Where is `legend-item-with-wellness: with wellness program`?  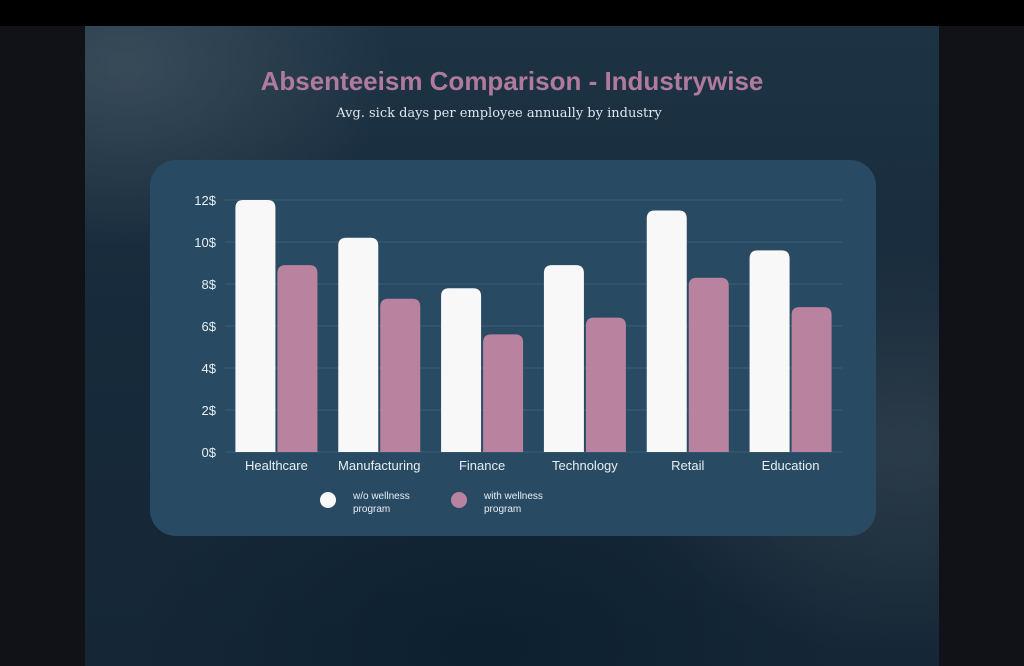
legend-item-with-wellness: with wellness program is located at coordinates (521, 505).